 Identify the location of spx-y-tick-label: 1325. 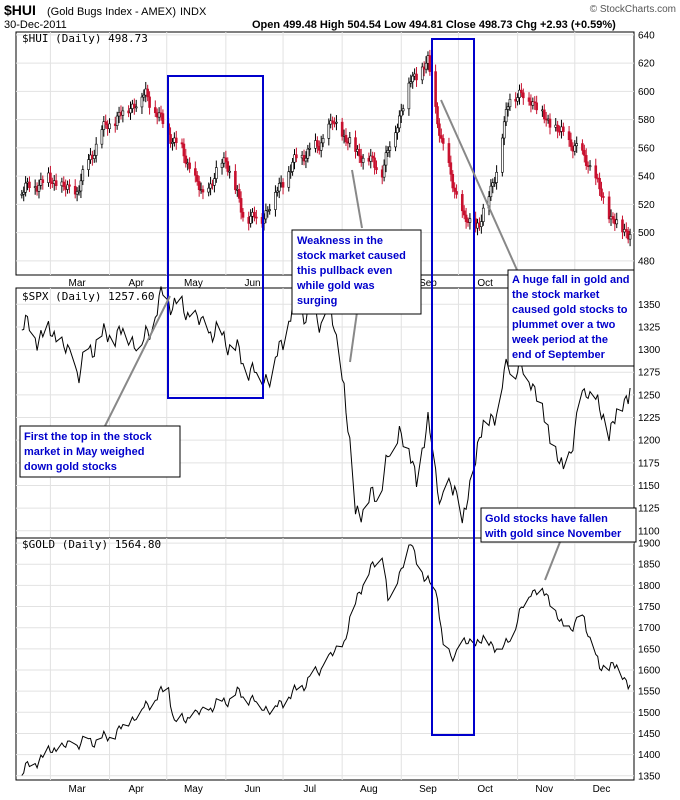
(649, 327).